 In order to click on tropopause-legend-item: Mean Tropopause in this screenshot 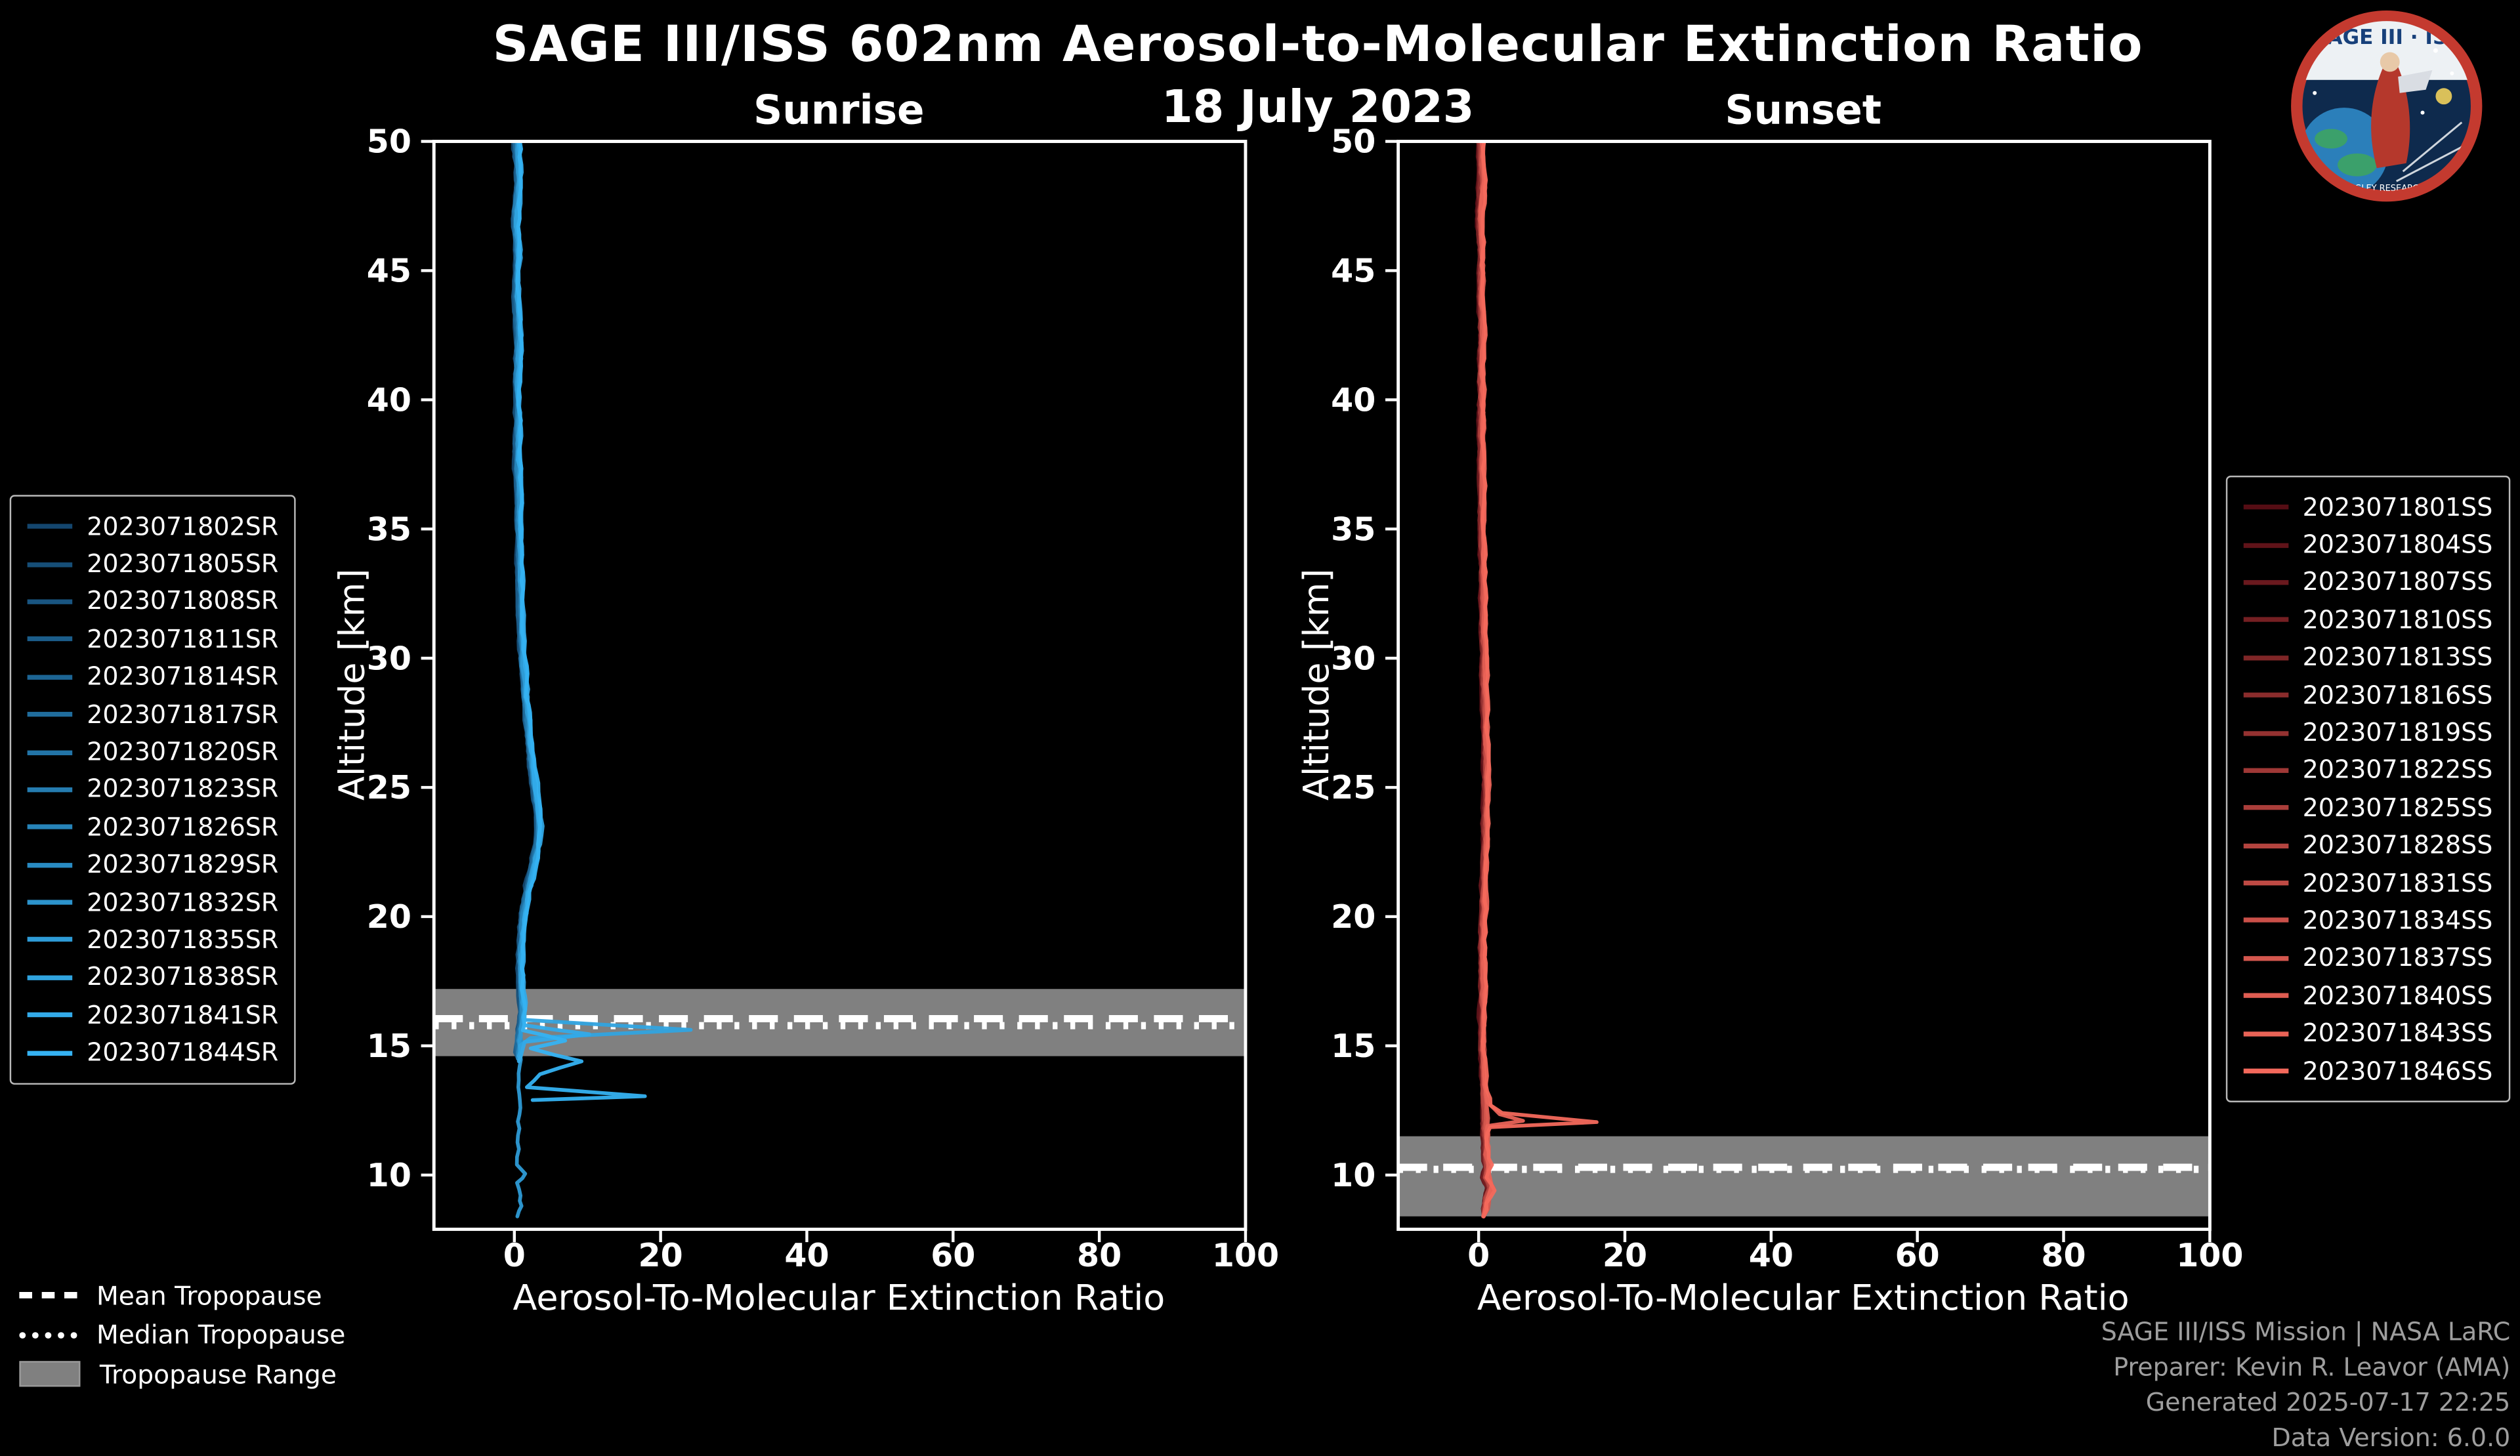, I will do `click(182, 1295)`.